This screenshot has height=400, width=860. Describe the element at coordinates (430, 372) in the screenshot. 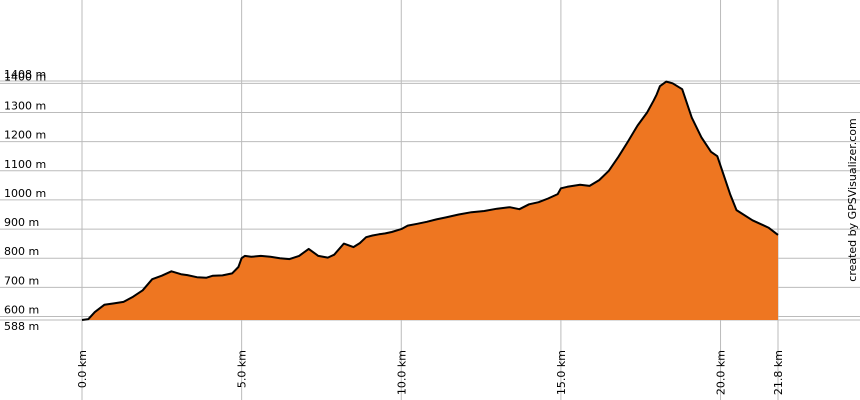

I see `x-tick-labels: 0.0 km 5.0 km 10.0 km 15.0 km 20.0 km 21.8 km` at that location.